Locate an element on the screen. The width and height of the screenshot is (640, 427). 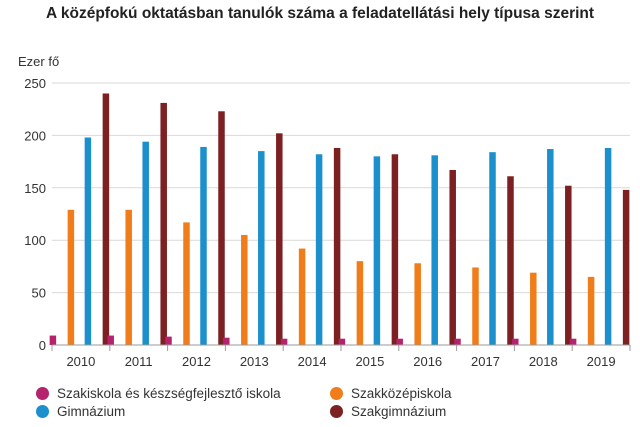
y-tick-label: 50 is located at coordinates (39, 293).